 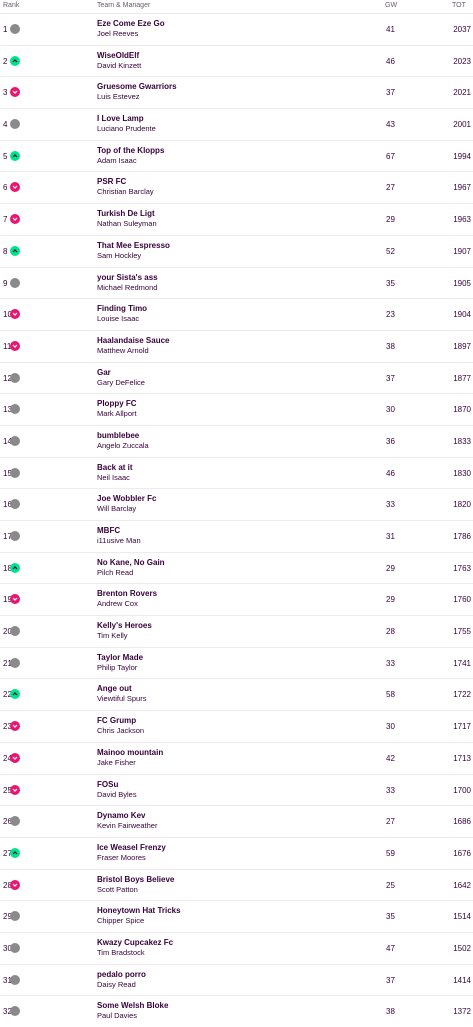 I want to click on team-name-link: Eze Come Eze Go, so click(x=131, y=23).